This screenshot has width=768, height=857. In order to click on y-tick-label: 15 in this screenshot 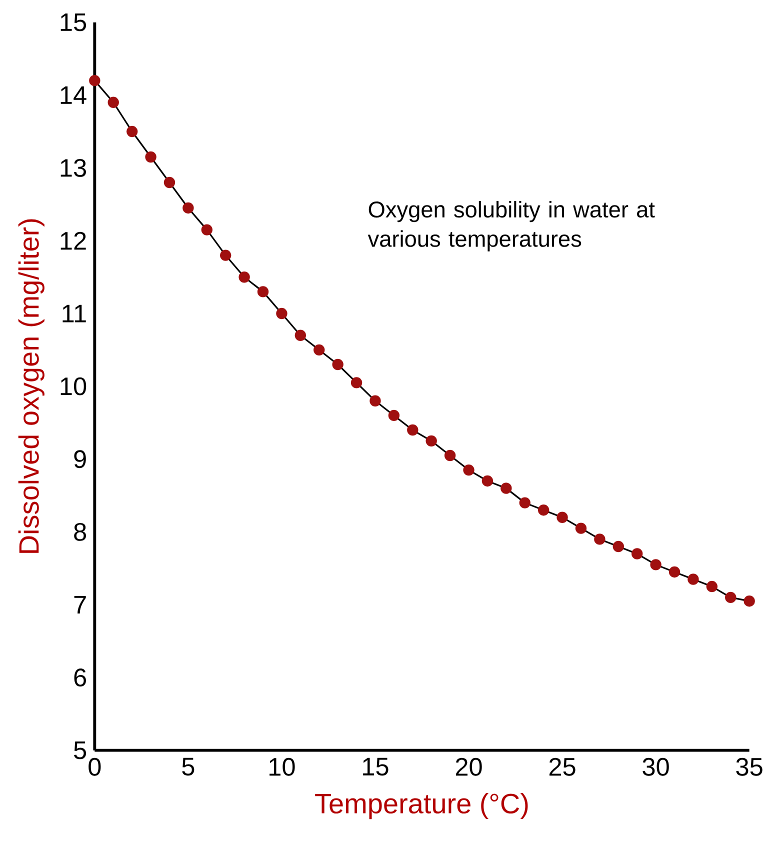, I will do `click(73, 23)`.